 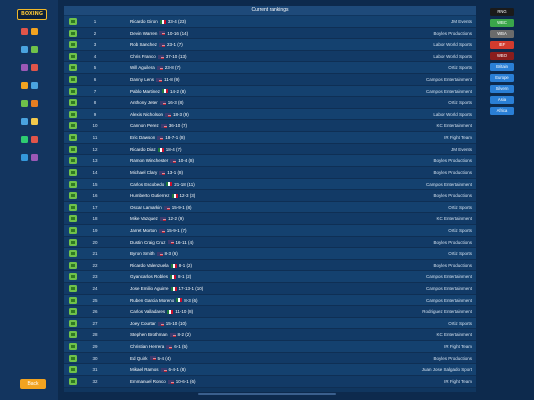 I want to click on boxer-name-cell: Oscar Lamarkin 15-9-1 (8), so click(x=161, y=207).